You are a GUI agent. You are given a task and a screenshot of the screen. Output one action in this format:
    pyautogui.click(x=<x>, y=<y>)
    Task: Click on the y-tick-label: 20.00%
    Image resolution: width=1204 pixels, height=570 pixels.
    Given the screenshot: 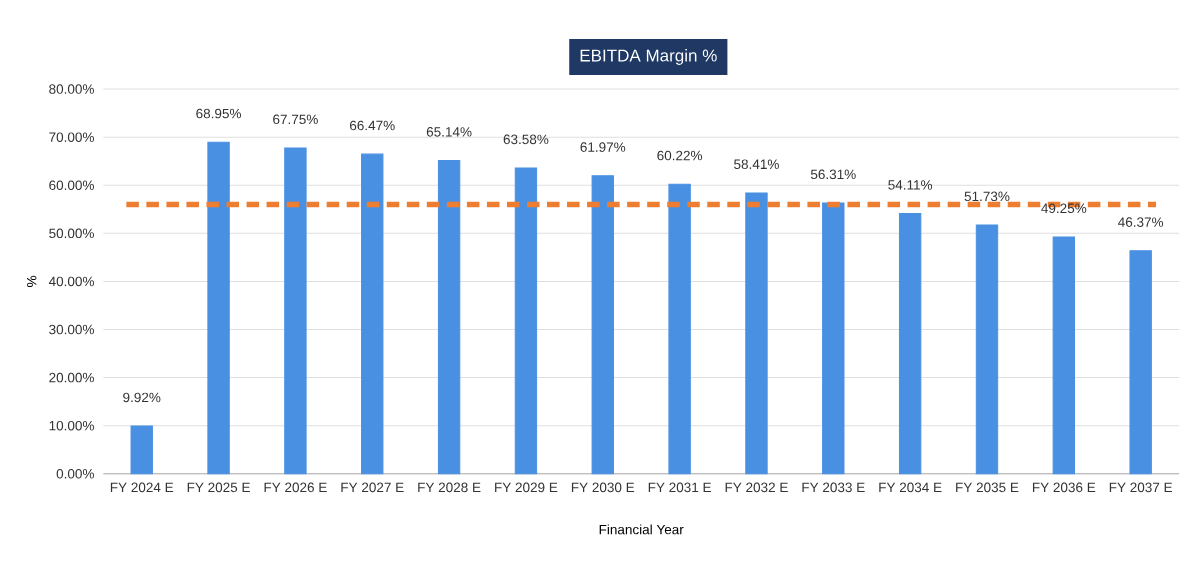 What is the action you would take?
    pyautogui.click(x=71, y=377)
    